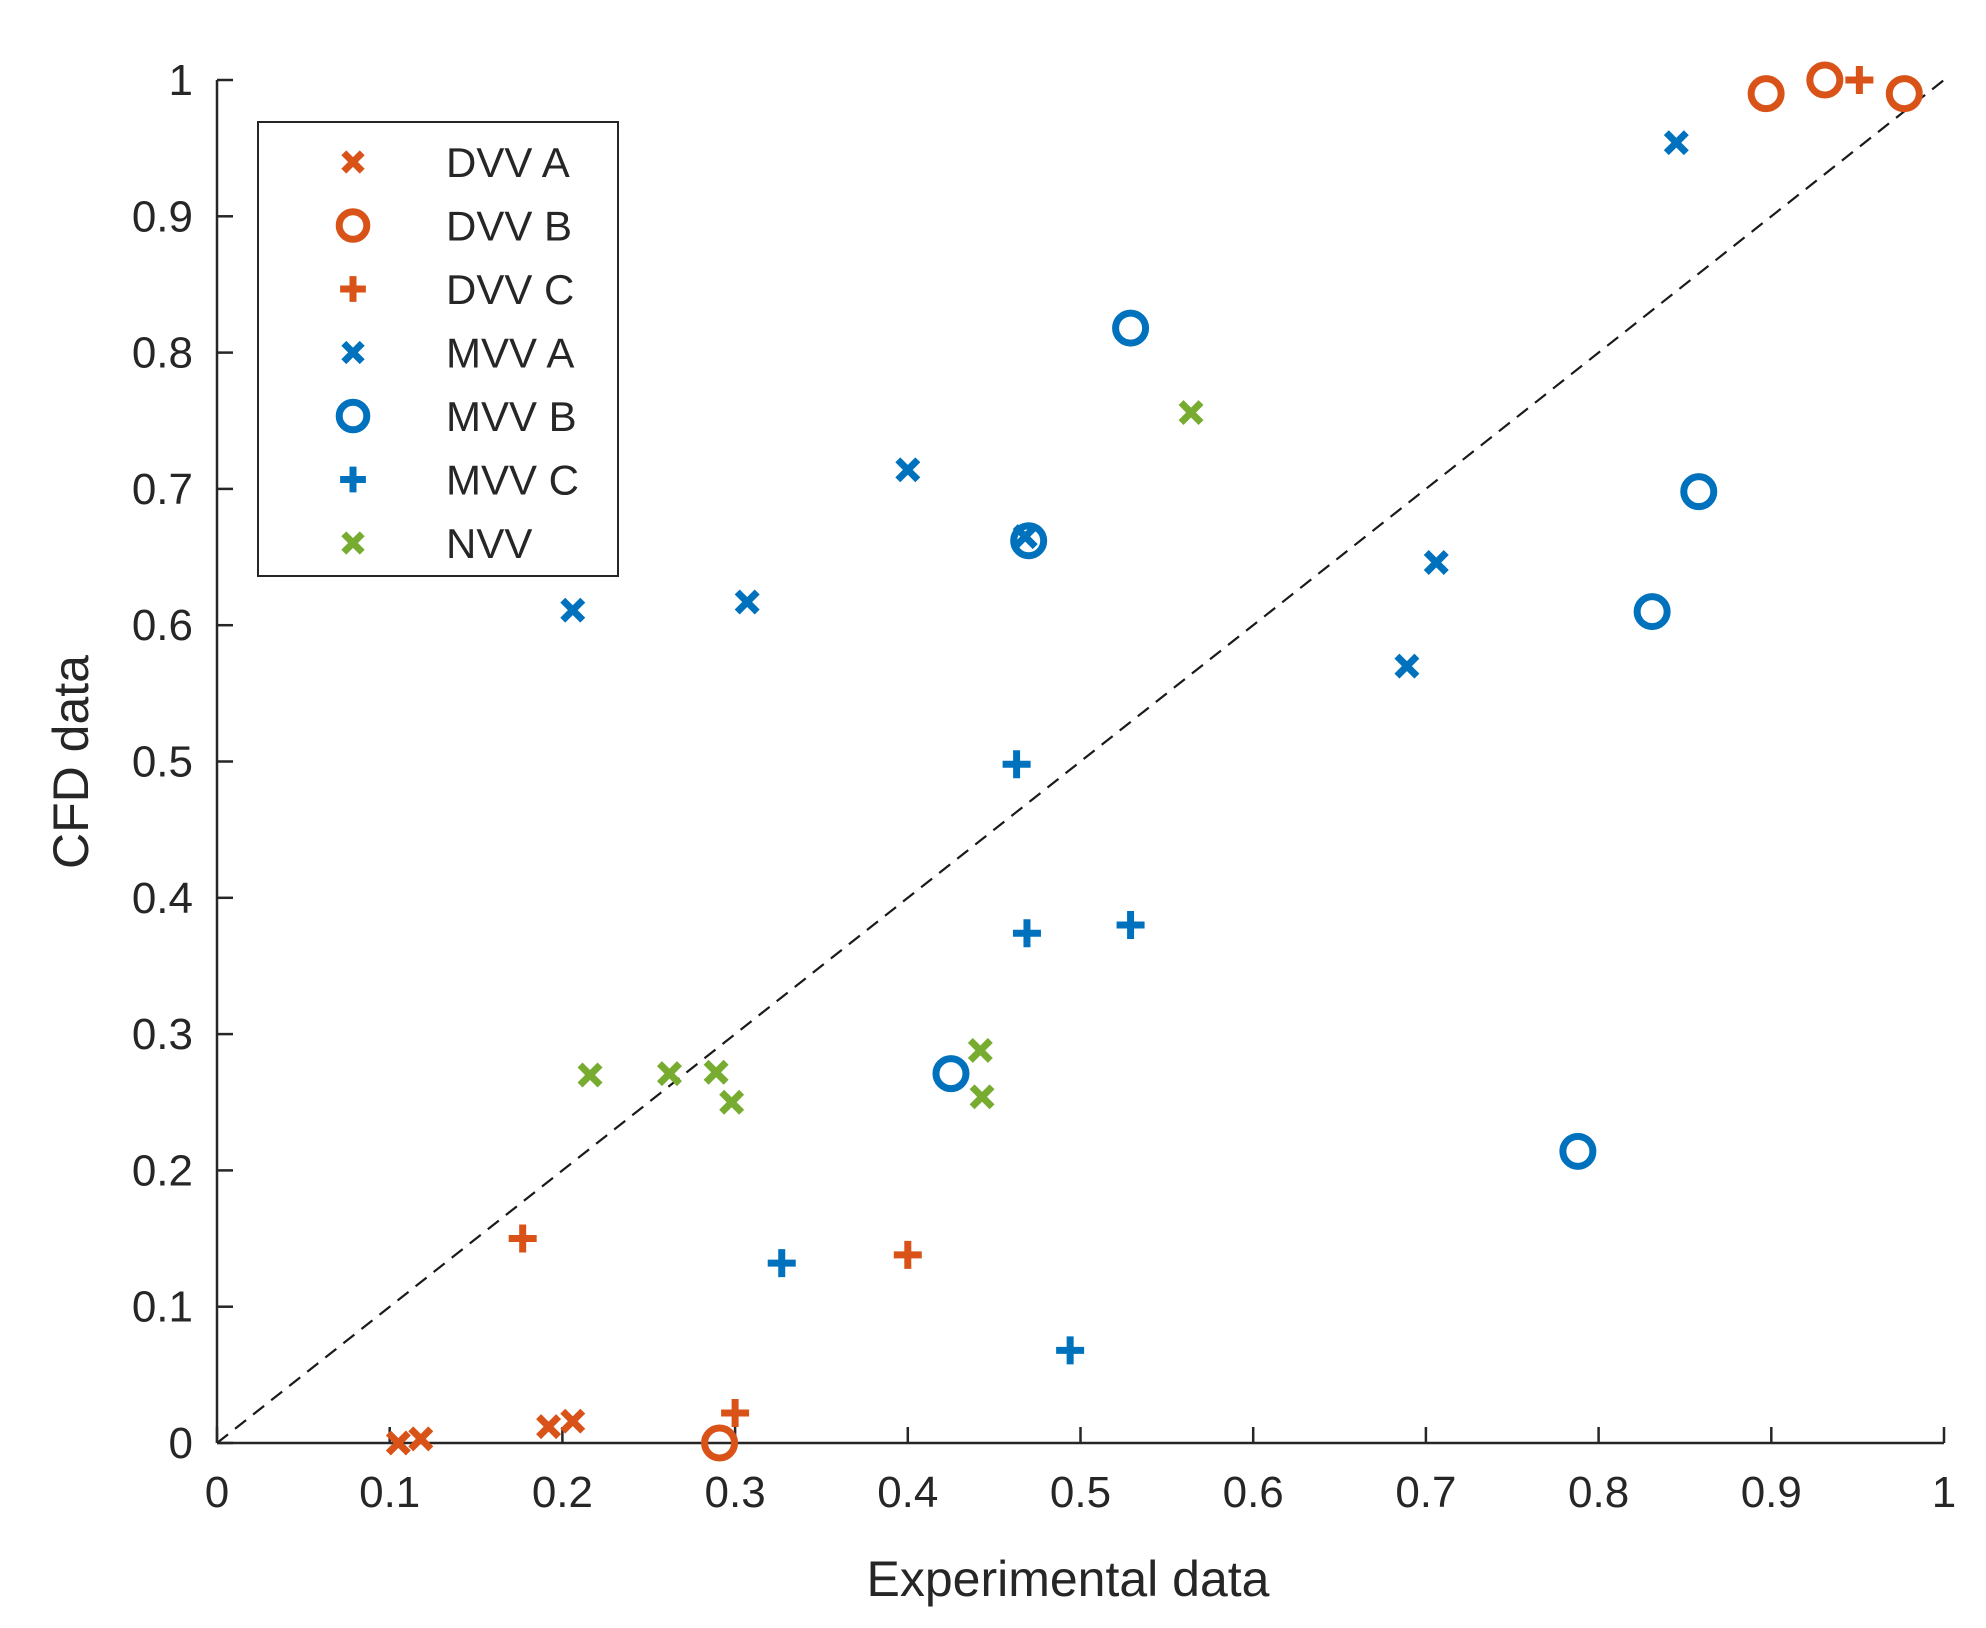 This screenshot has height=1628, width=1986. What do you see at coordinates (353, 479) in the screenshot?
I see `legend-marker-mvv-c` at bounding box center [353, 479].